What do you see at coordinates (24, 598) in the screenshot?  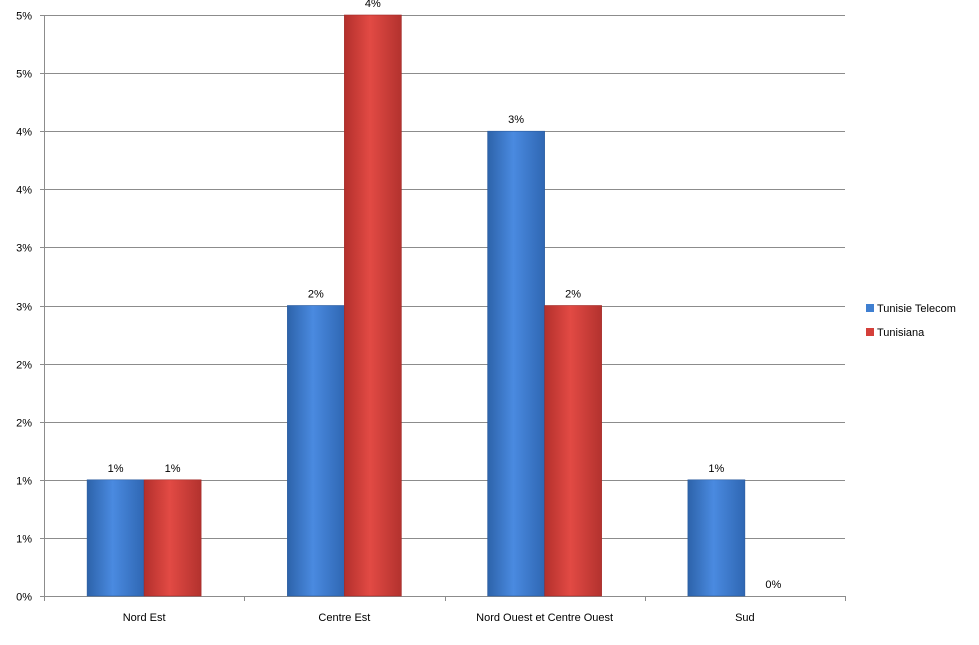 I see `y-tick-label: 0%` at bounding box center [24, 598].